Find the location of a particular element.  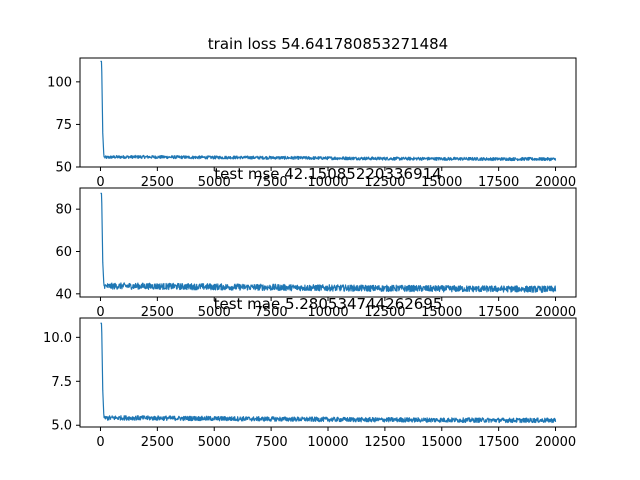

y-tick-label: 40 is located at coordinates (63, 294).